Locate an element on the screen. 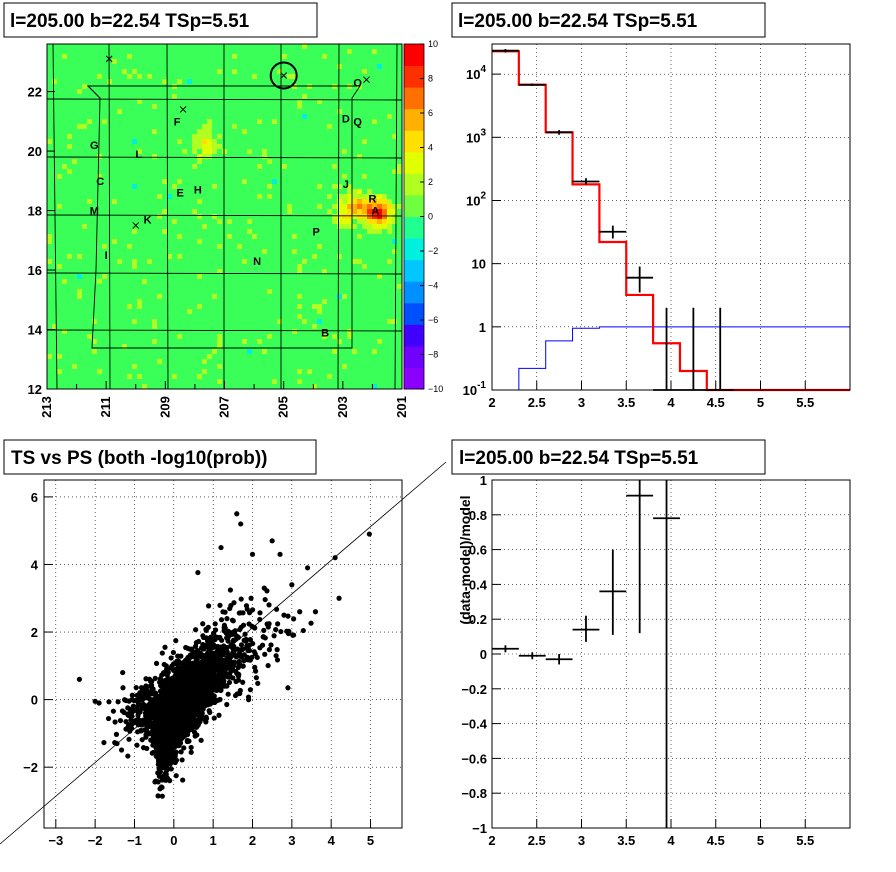 This screenshot has width=896, height=872. grid-meridian is located at coordinates (167, 216).